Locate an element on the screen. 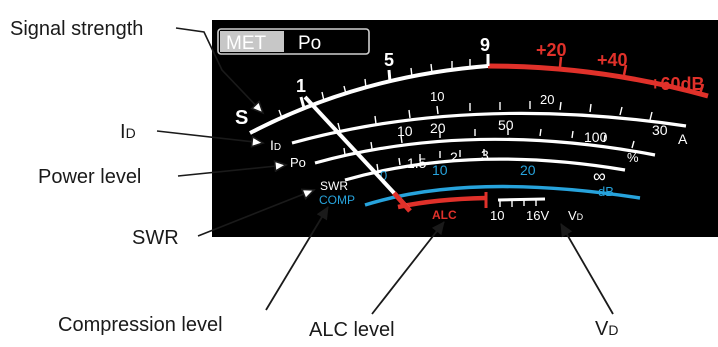 This screenshot has height=347, width=718. swr-scale-arc is located at coordinates (485, 169).